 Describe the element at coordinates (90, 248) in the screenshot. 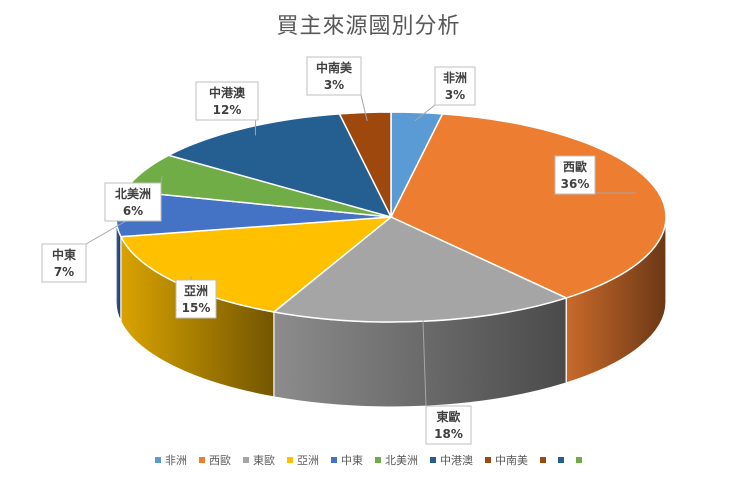

I see `data-label-5: 中東 7%` at that location.